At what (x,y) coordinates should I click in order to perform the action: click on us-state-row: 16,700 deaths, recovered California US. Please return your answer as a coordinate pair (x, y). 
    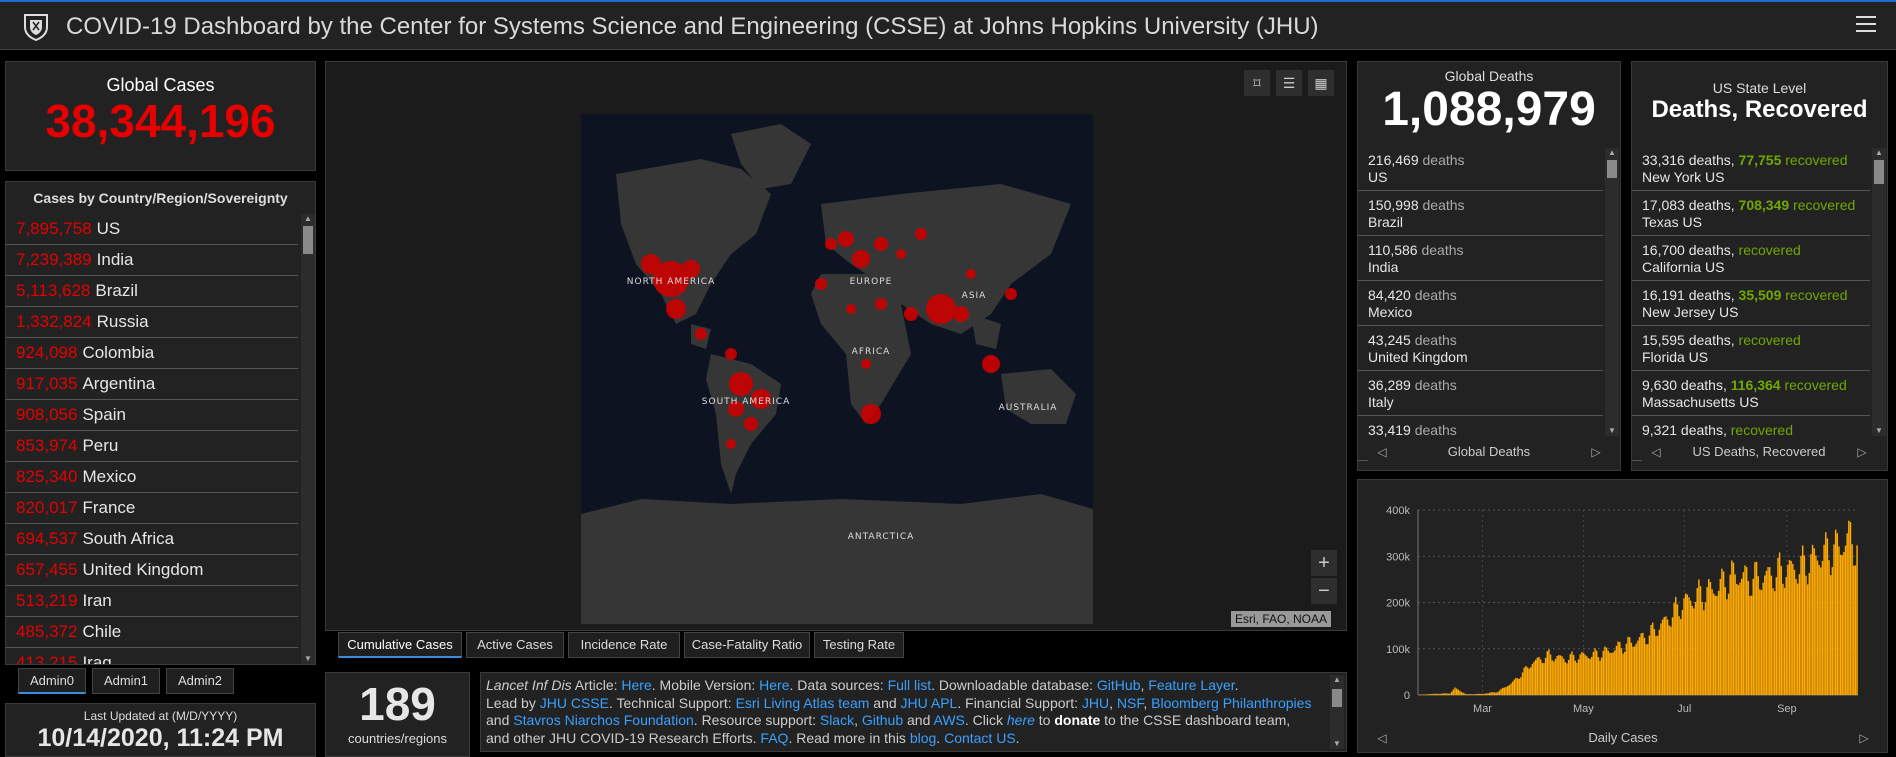
    Looking at the image, I should click on (1751, 258).